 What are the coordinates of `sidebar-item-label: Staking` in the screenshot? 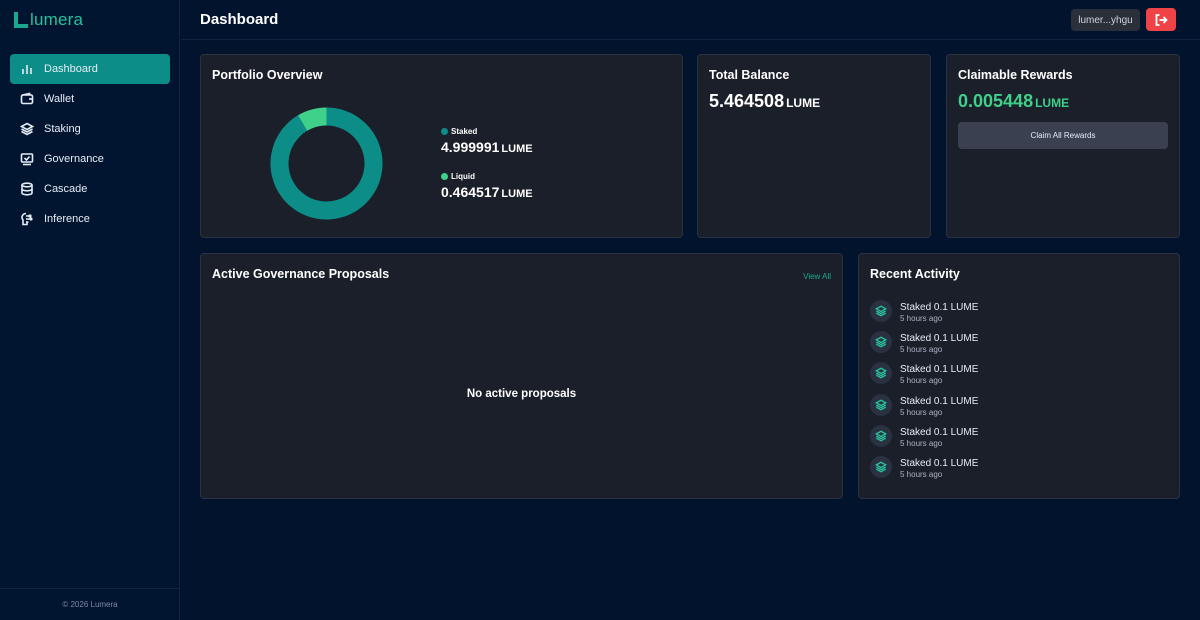 It's located at (62, 129).